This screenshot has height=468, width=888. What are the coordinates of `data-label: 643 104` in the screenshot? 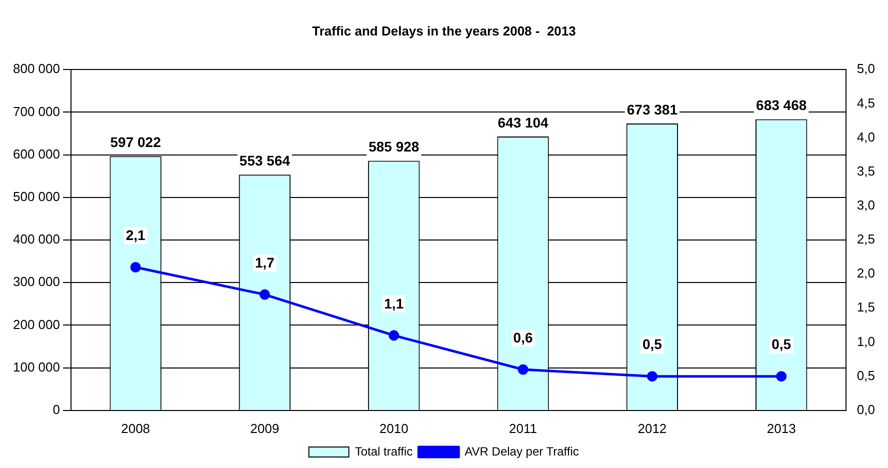 It's located at (523, 122).